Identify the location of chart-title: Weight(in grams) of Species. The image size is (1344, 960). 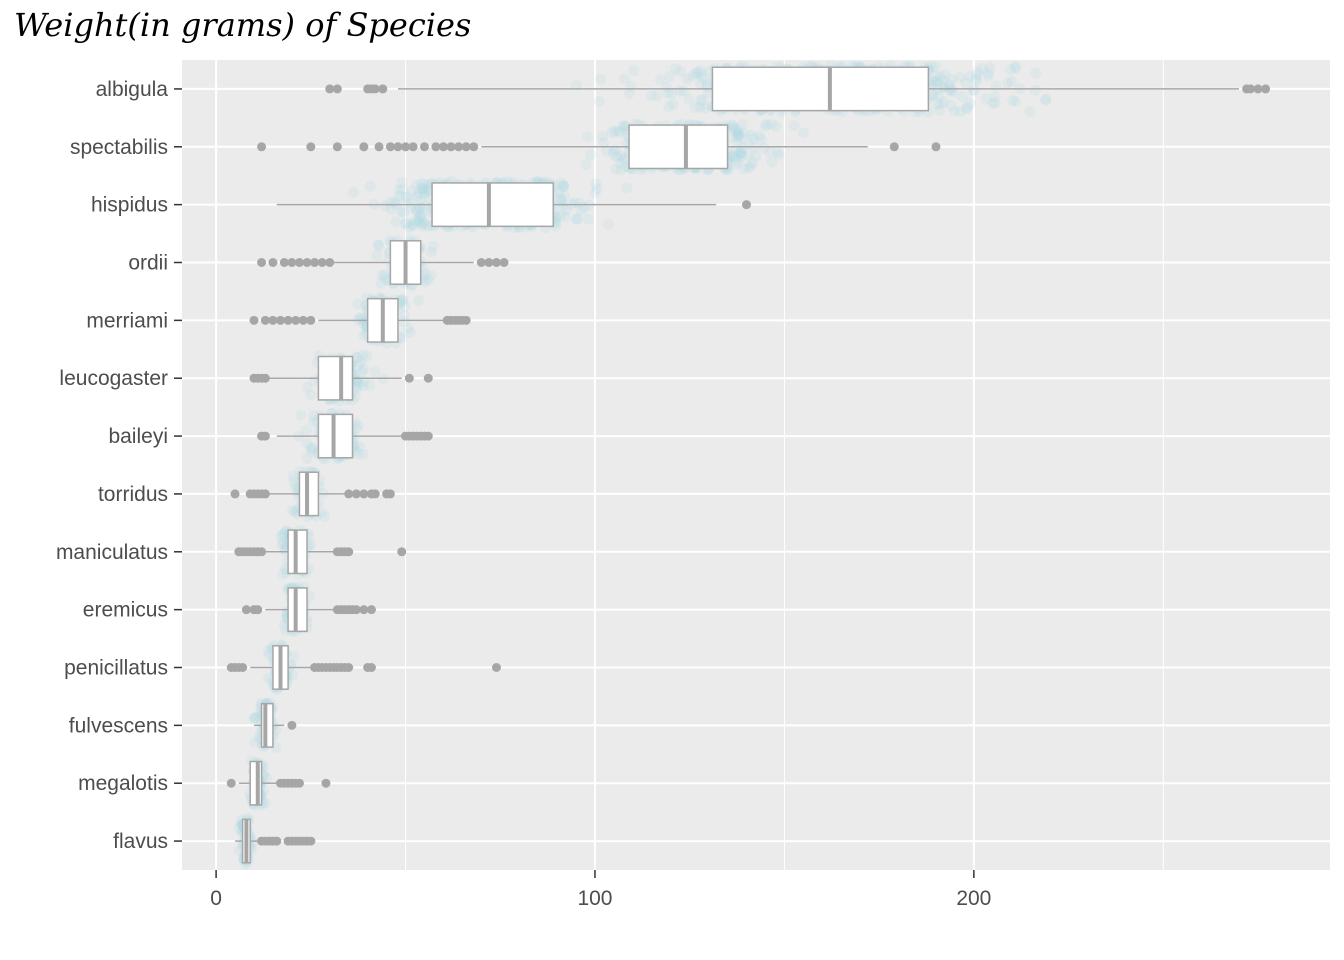
(243, 25).